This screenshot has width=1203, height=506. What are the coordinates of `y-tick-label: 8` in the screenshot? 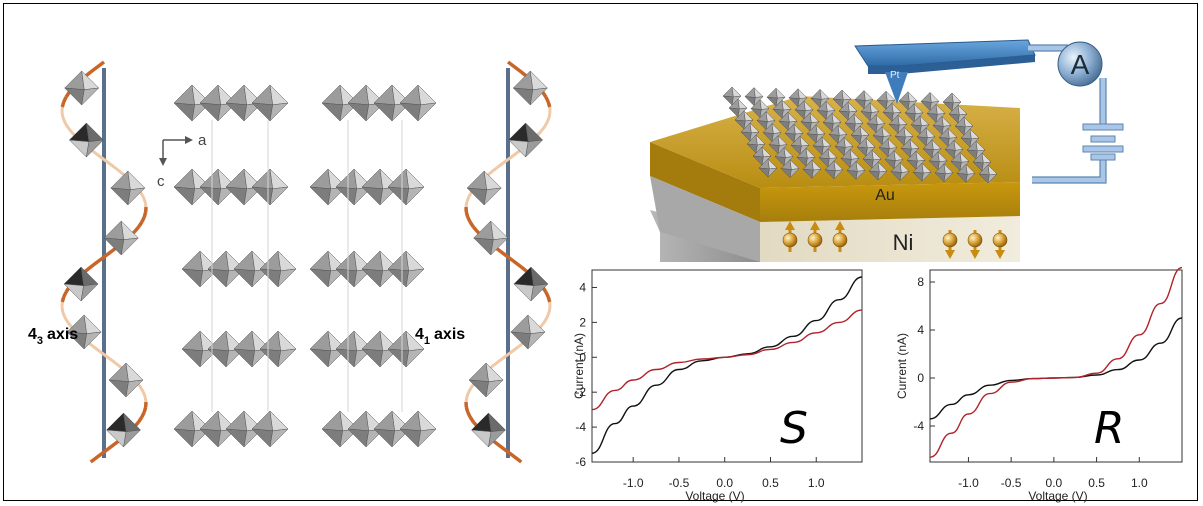 It's located at (920, 282).